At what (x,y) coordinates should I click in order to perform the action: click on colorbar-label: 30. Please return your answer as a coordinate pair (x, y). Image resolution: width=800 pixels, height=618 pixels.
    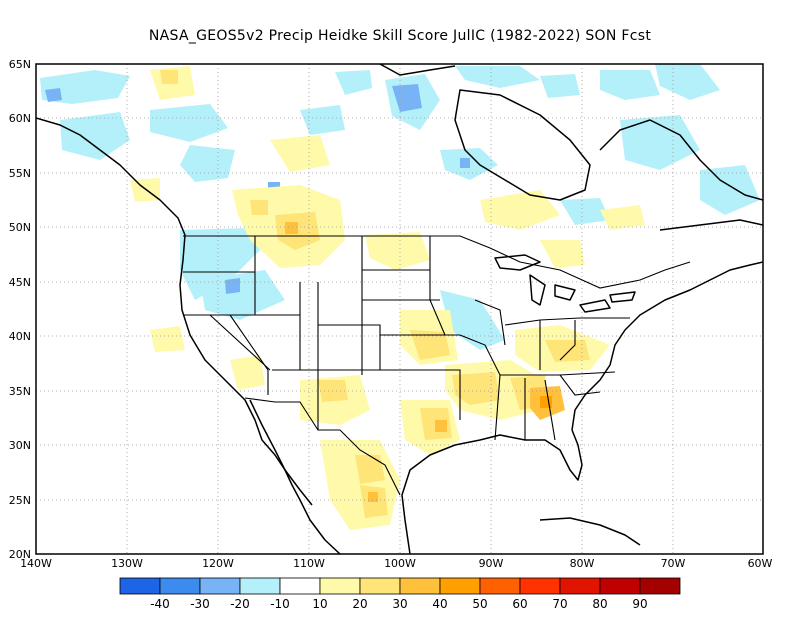
    Looking at the image, I should click on (399, 604).